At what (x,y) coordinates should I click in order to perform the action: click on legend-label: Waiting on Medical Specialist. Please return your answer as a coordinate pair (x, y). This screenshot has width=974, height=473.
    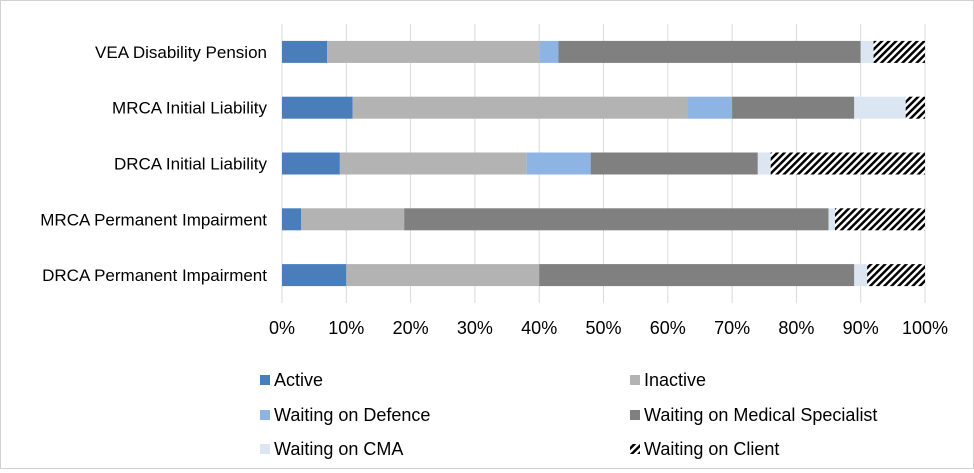
    Looking at the image, I should click on (760, 415).